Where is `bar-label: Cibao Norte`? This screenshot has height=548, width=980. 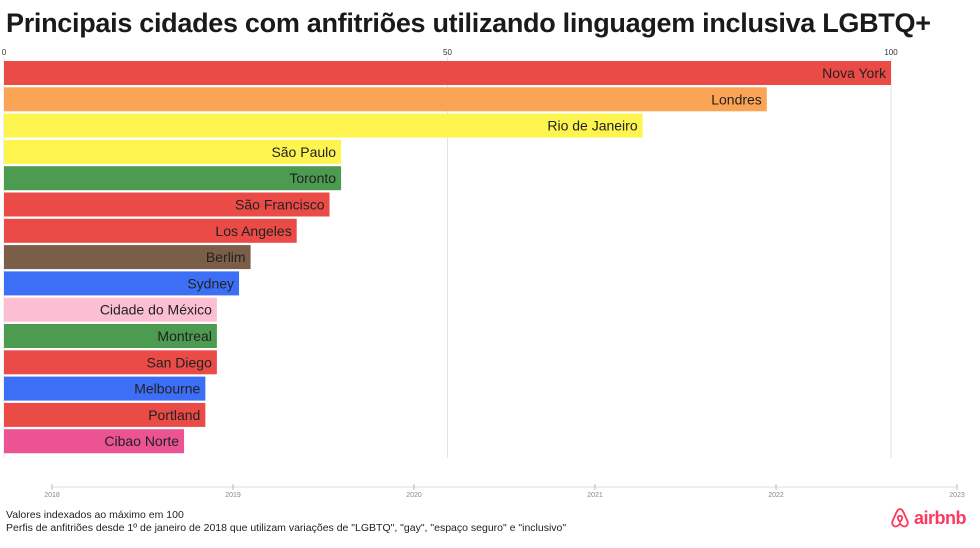 bar-label: Cibao Norte is located at coordinates (141, 441).